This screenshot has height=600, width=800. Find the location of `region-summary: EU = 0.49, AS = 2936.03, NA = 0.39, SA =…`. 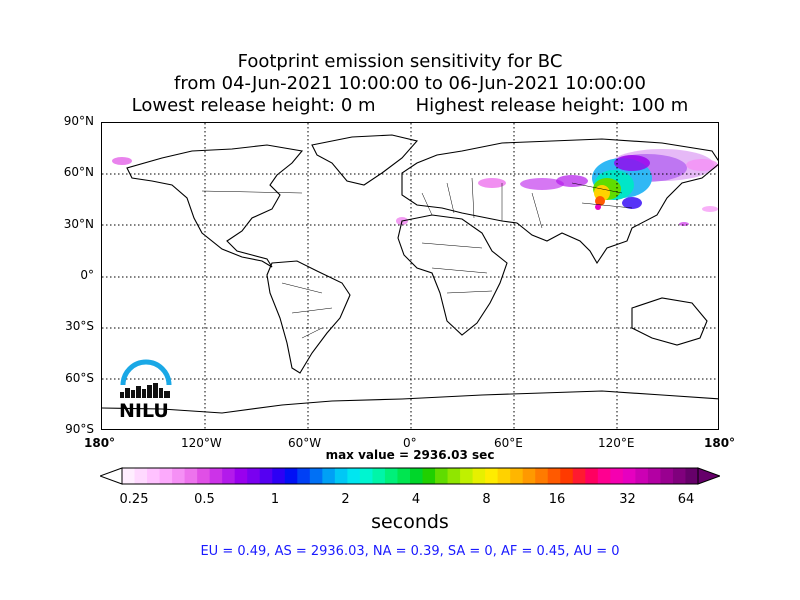

region-summary: EU = 0.49, AS = 2936.03, NA = 0.39, SA =… is located at coordinates (410, 551).